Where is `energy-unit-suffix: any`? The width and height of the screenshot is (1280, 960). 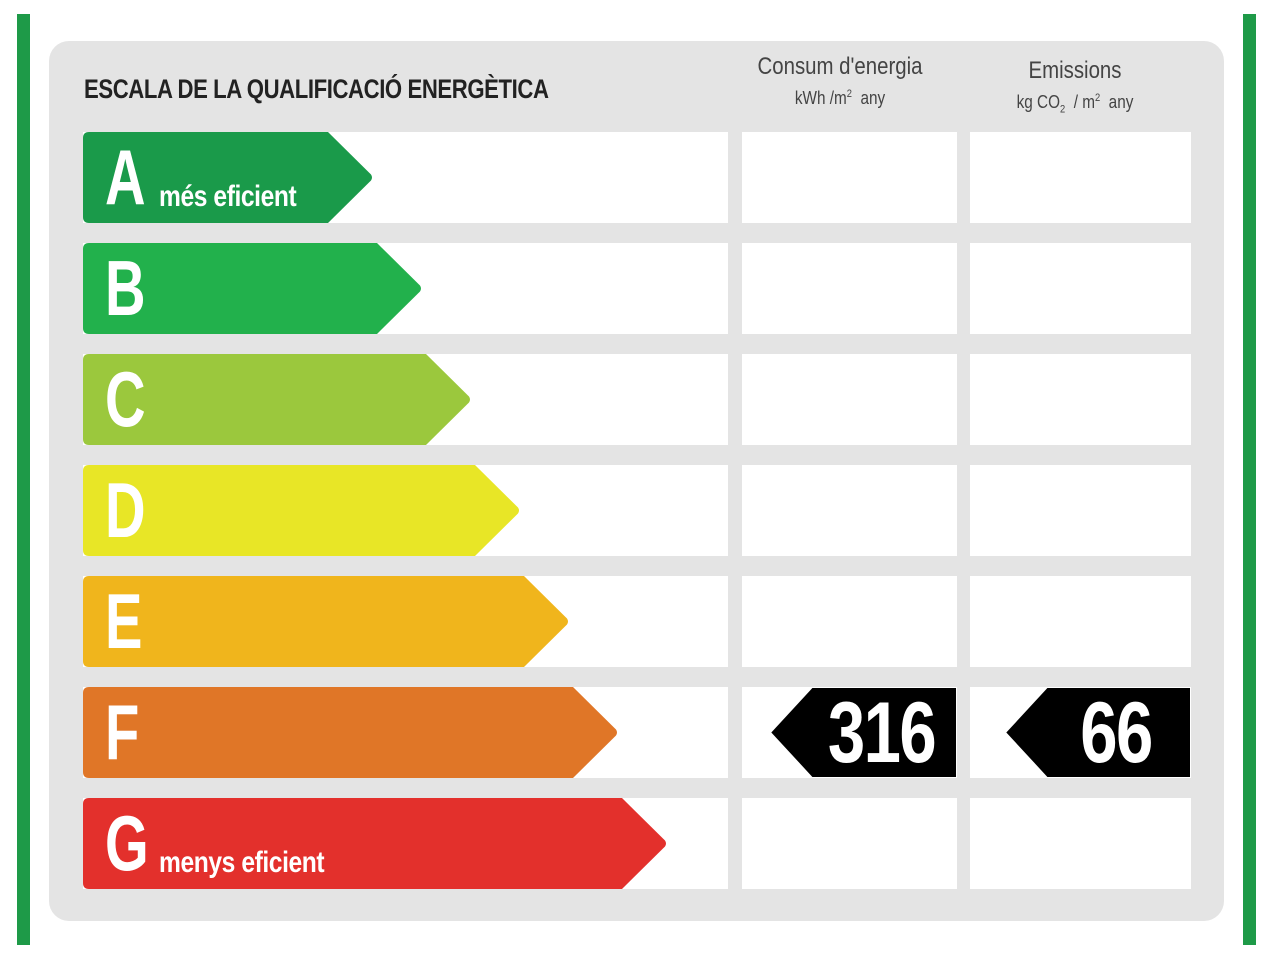 energy-unit-suffix: any is located at coordinates (873, 98).